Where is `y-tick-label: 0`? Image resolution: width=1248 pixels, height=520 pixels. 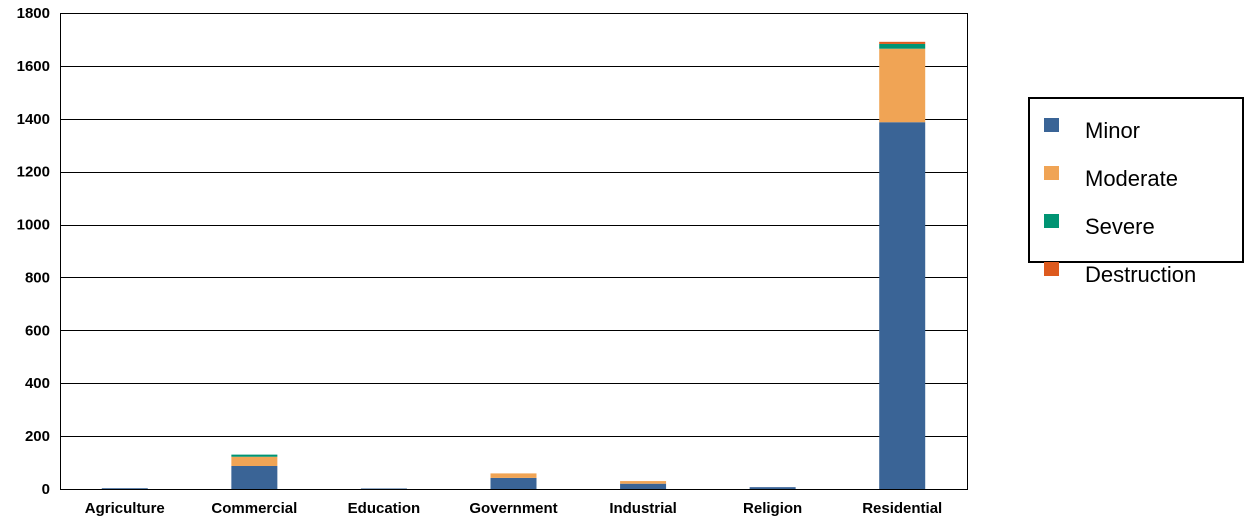 y-tick-label: 0 is located at coordinates (46, 489).